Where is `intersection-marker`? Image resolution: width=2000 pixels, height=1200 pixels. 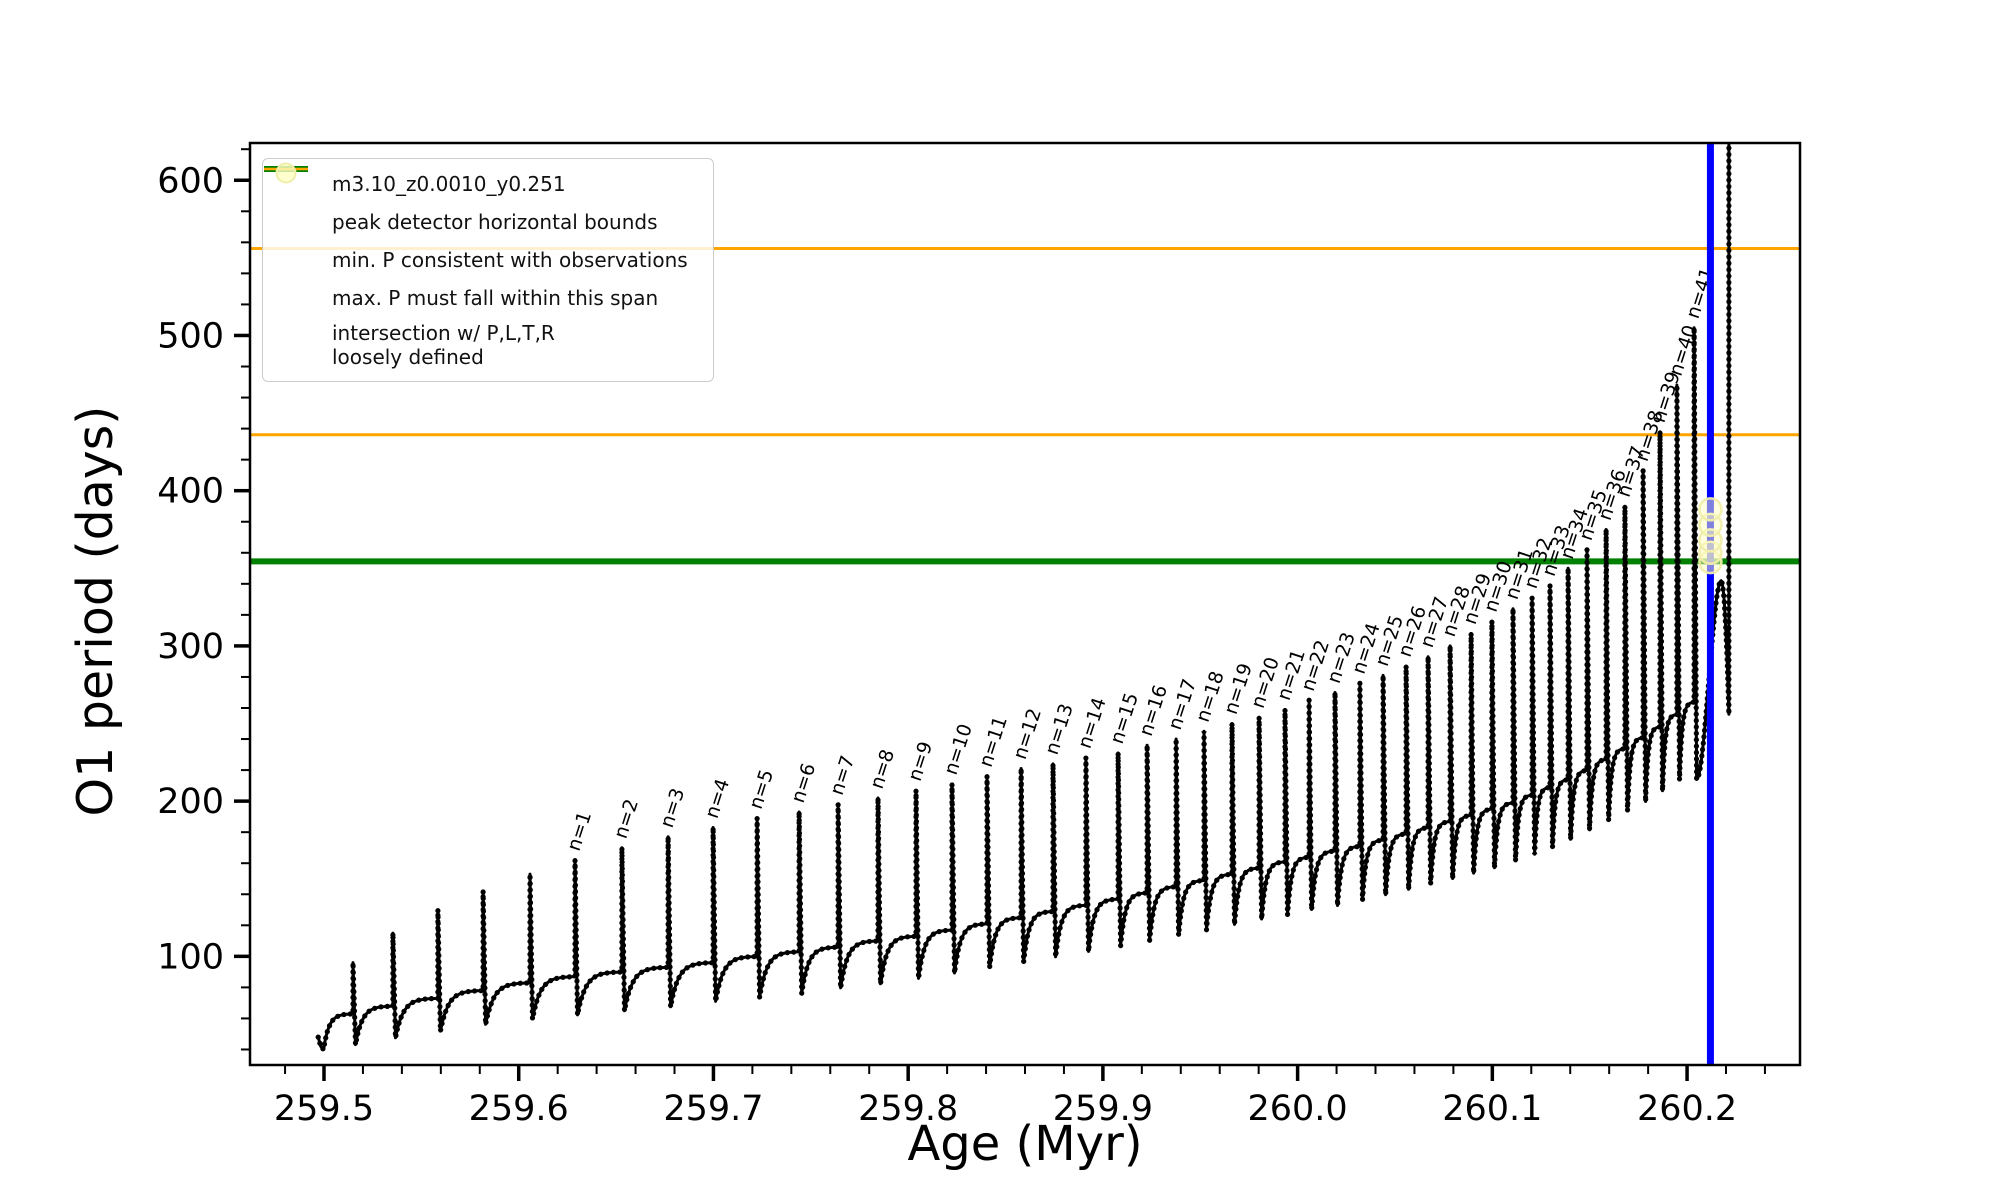 intersection-marker is located at coordinates (1710, 509).